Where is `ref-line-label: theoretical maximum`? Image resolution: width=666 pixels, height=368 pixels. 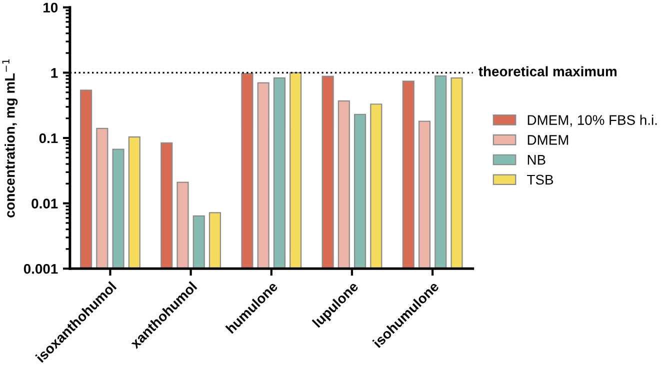 ref-line-label: theoretical maximum is located at coordinates (547, 71).